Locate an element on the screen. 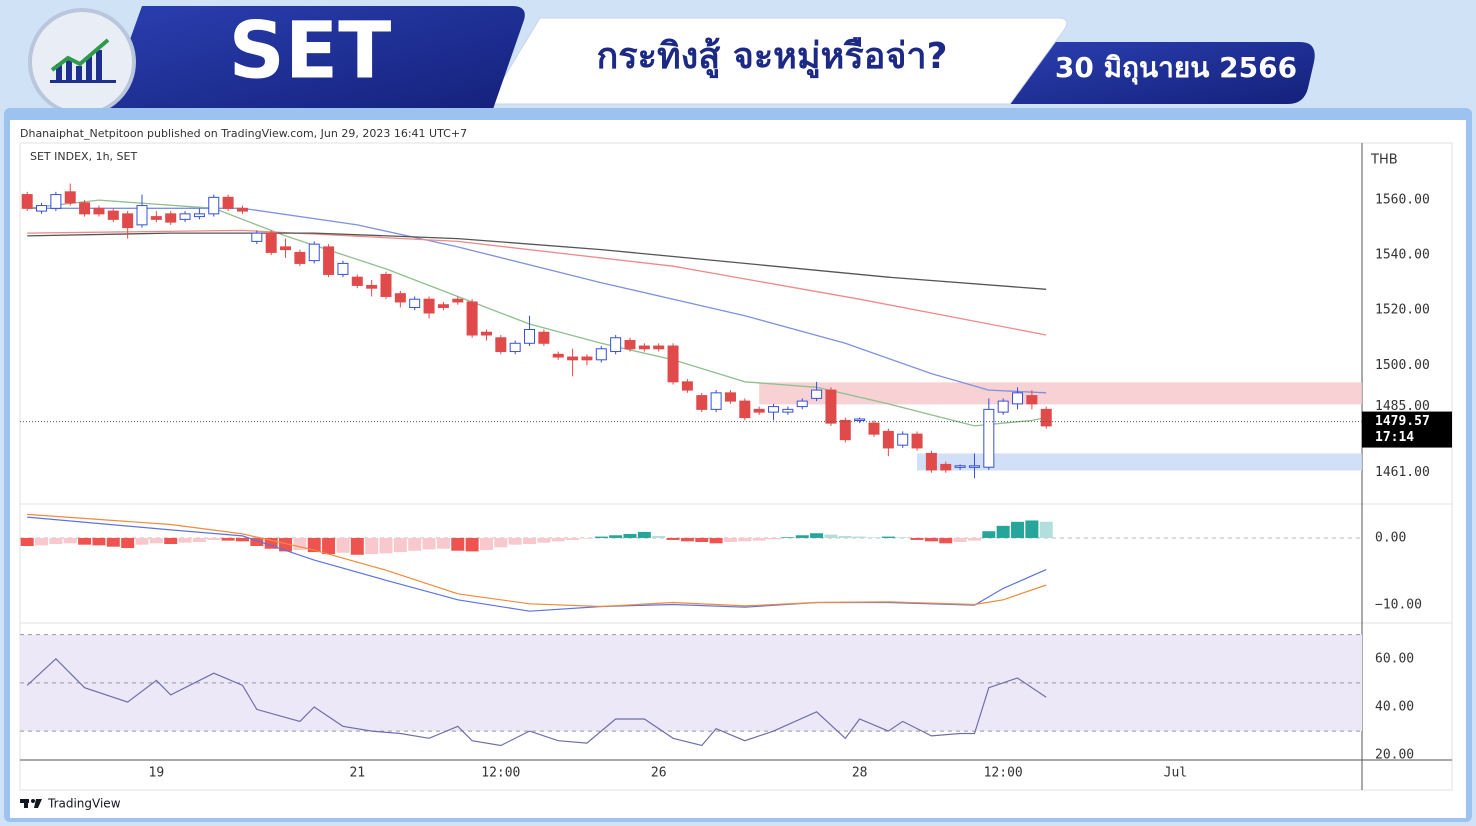 The width and height of the screenshot is (1476, 826). y-tick-label: 20.00 is located at coordinates (1394, 755).